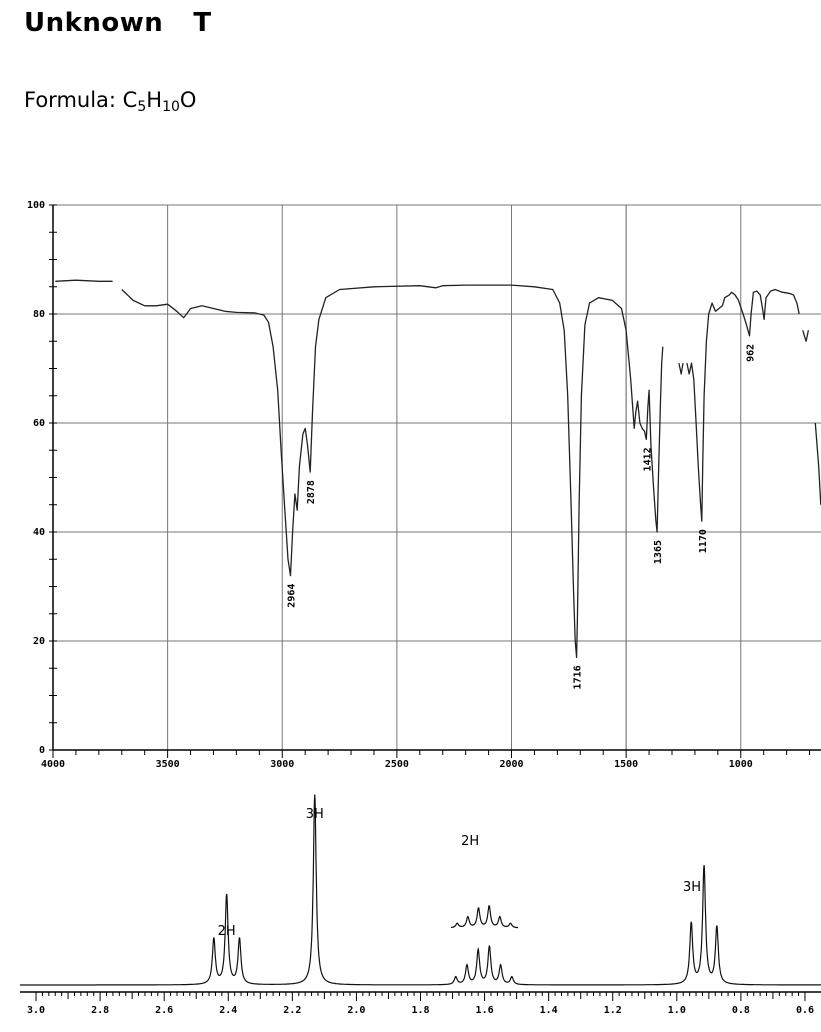 This screenshot has height=1032, width=821. Describe the element at coordinates (130, 100) in the screenshot. I see `formula-c: C` at that location.